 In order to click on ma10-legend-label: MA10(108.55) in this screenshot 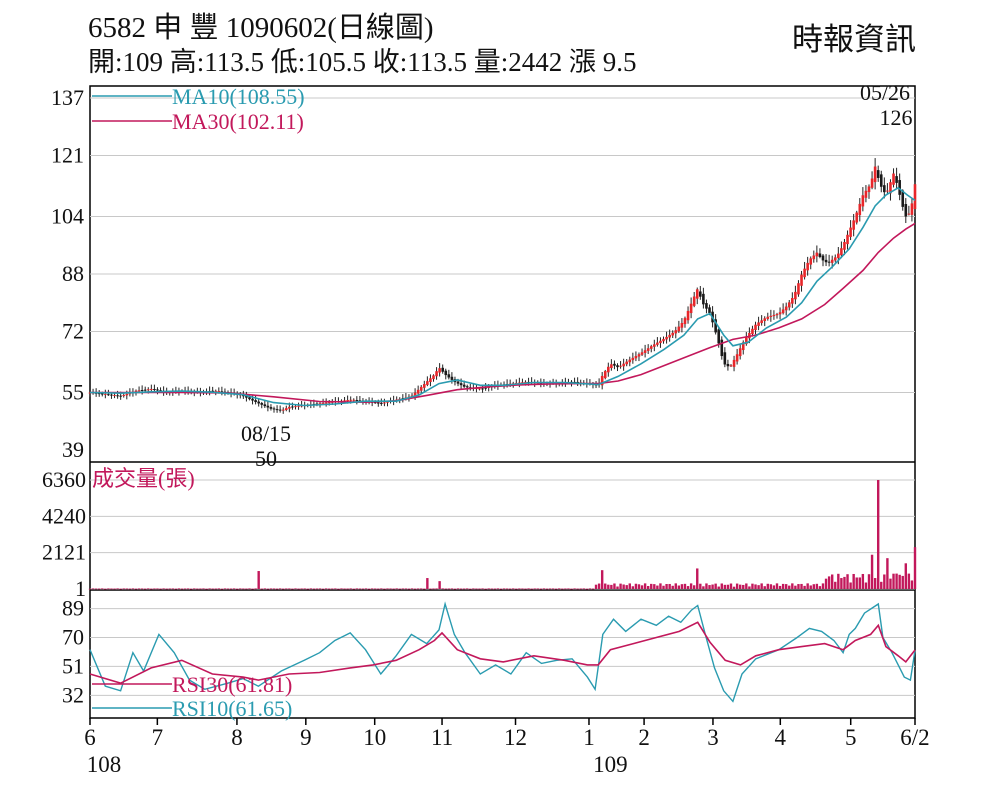, I will do `click(238, 96)`.